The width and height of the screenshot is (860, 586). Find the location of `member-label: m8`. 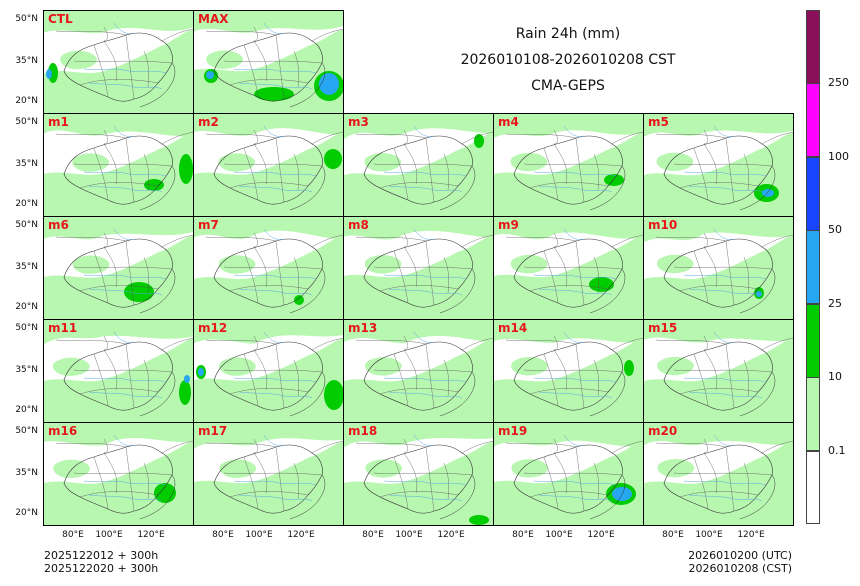

member-label: m8 is located at coordinates (358, 225).